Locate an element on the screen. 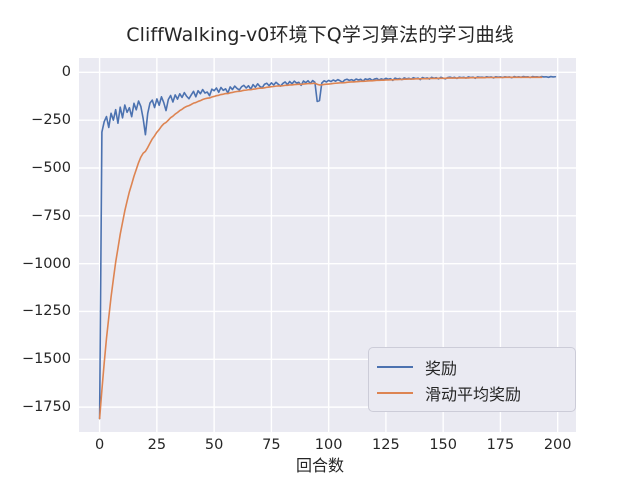  legend-item-moving-average: 滑动平均奖励 is located at coordinates (471, 393).